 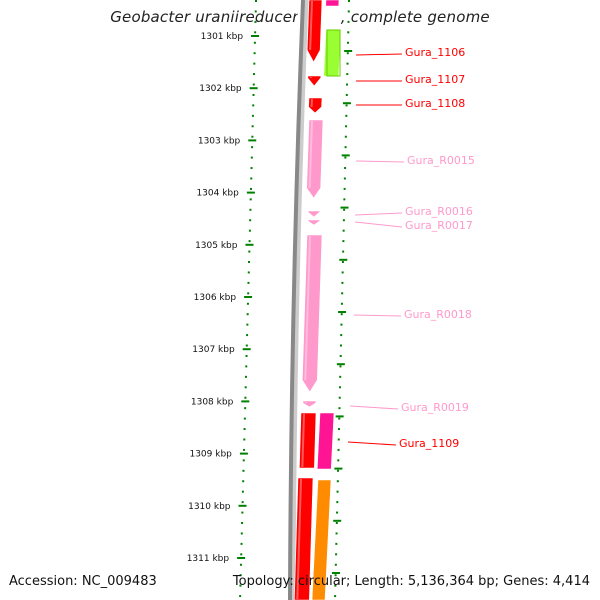 I want to click on kbp-label: 1309 kbp, so click(x=210, y=455).